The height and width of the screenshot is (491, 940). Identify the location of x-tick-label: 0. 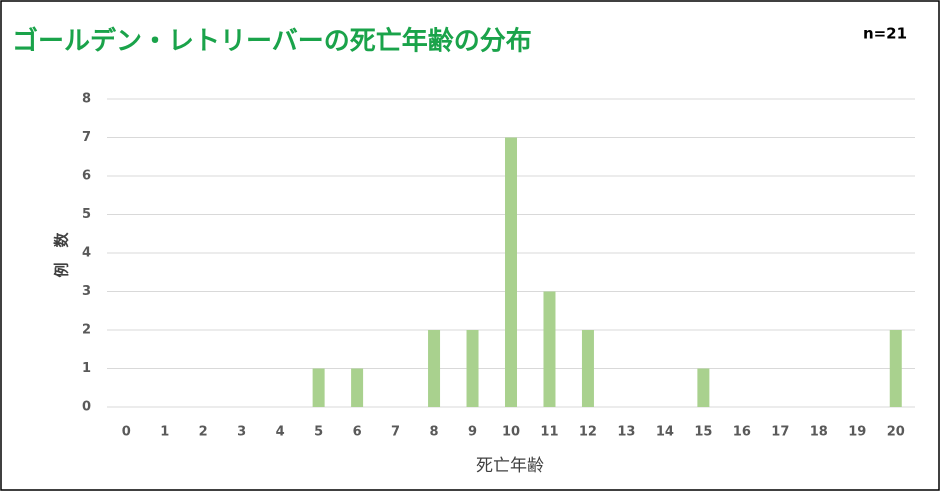
(126, 432).